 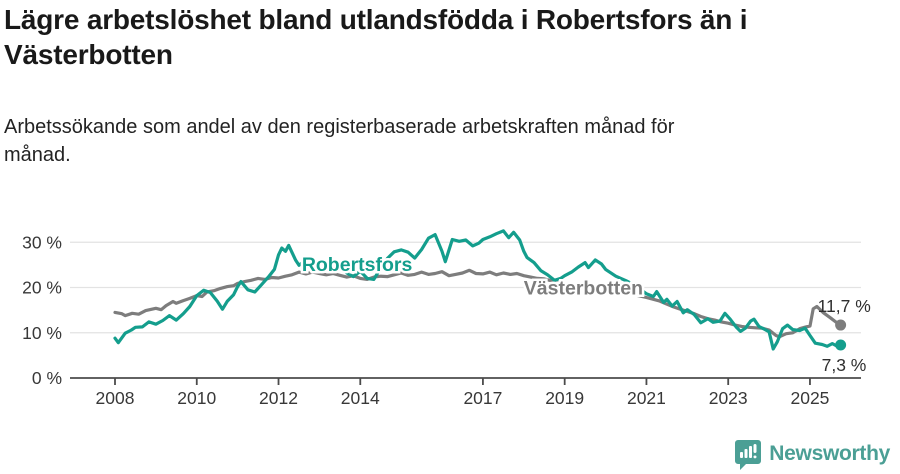 I want to click on x-tick-label: 2025, so click(x=809, y=398).